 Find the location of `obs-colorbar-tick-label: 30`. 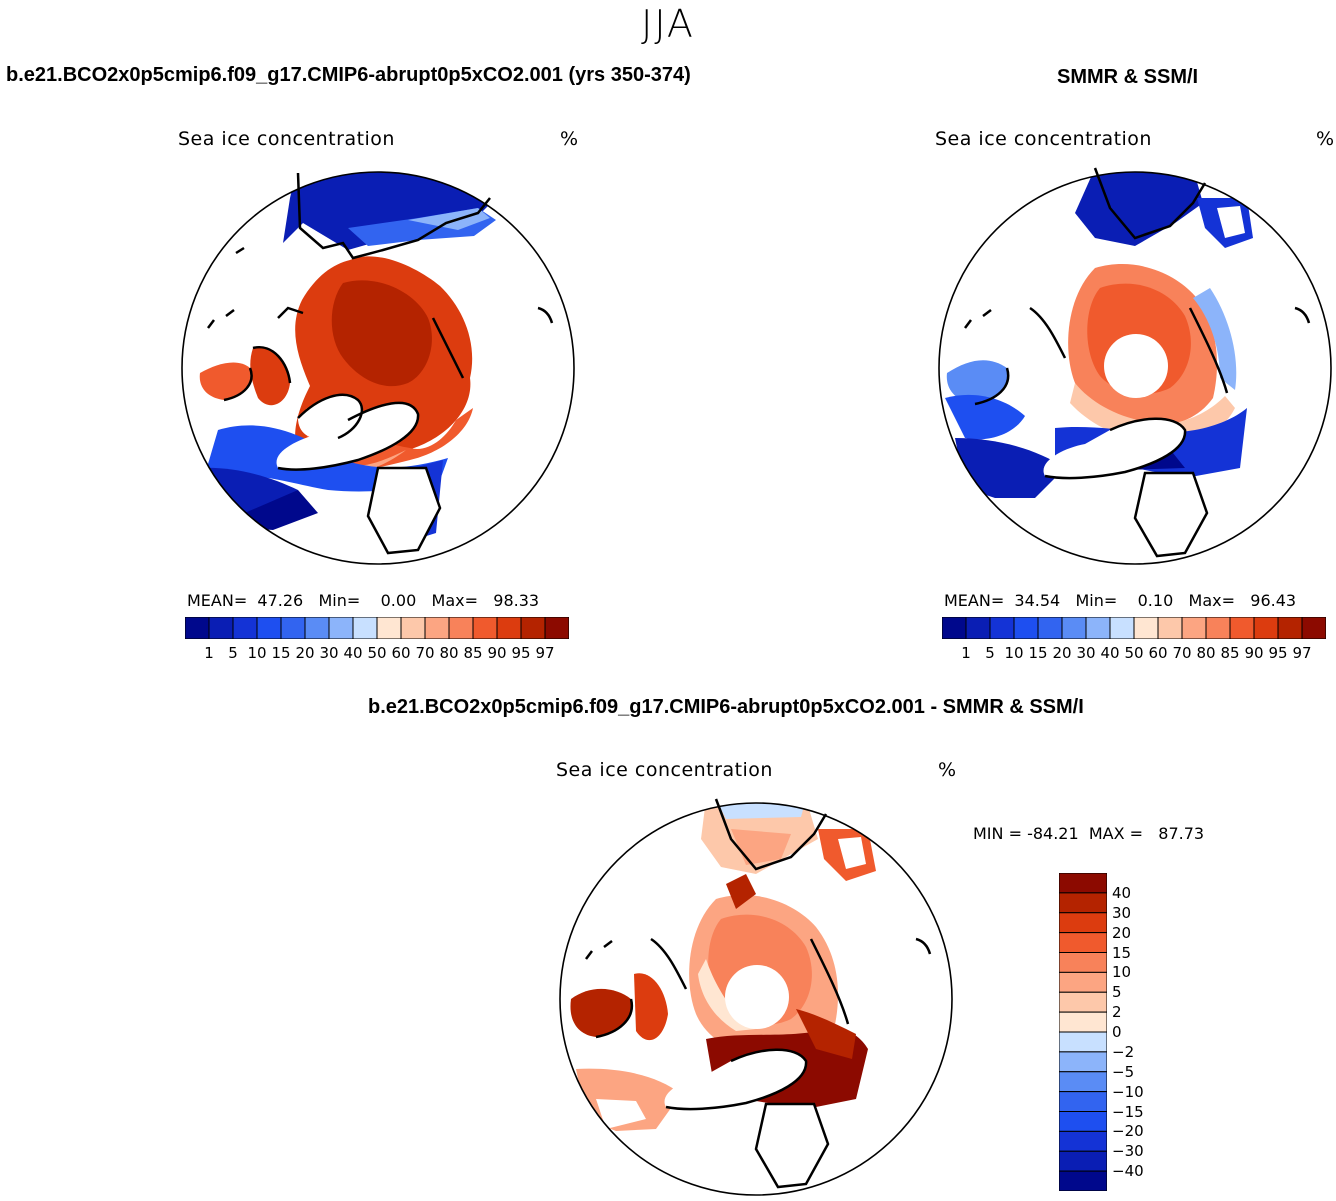

obs-colorbar-tick-label: 30 is located at coordinates (1086, 653).